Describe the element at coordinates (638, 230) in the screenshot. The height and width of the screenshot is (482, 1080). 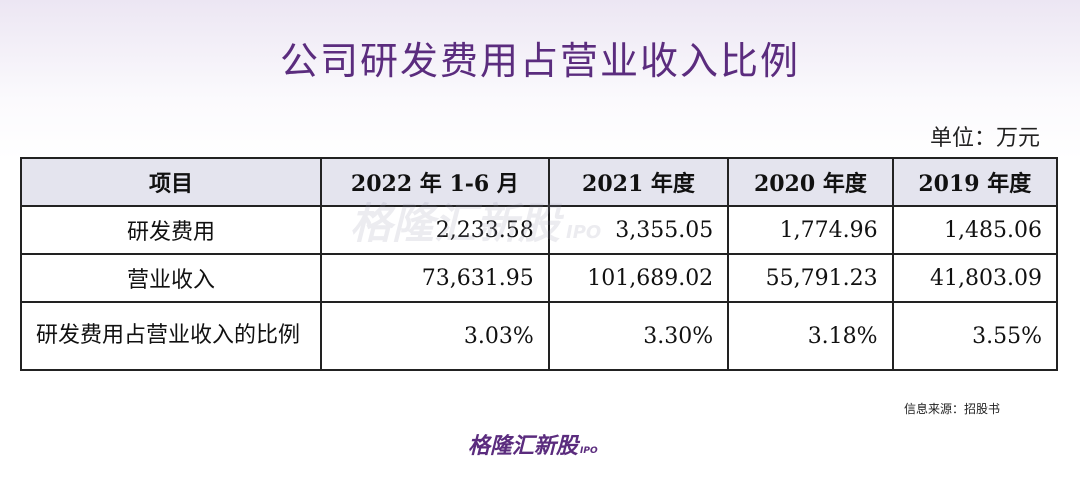
I see `cell: 3,355.05` at that location.